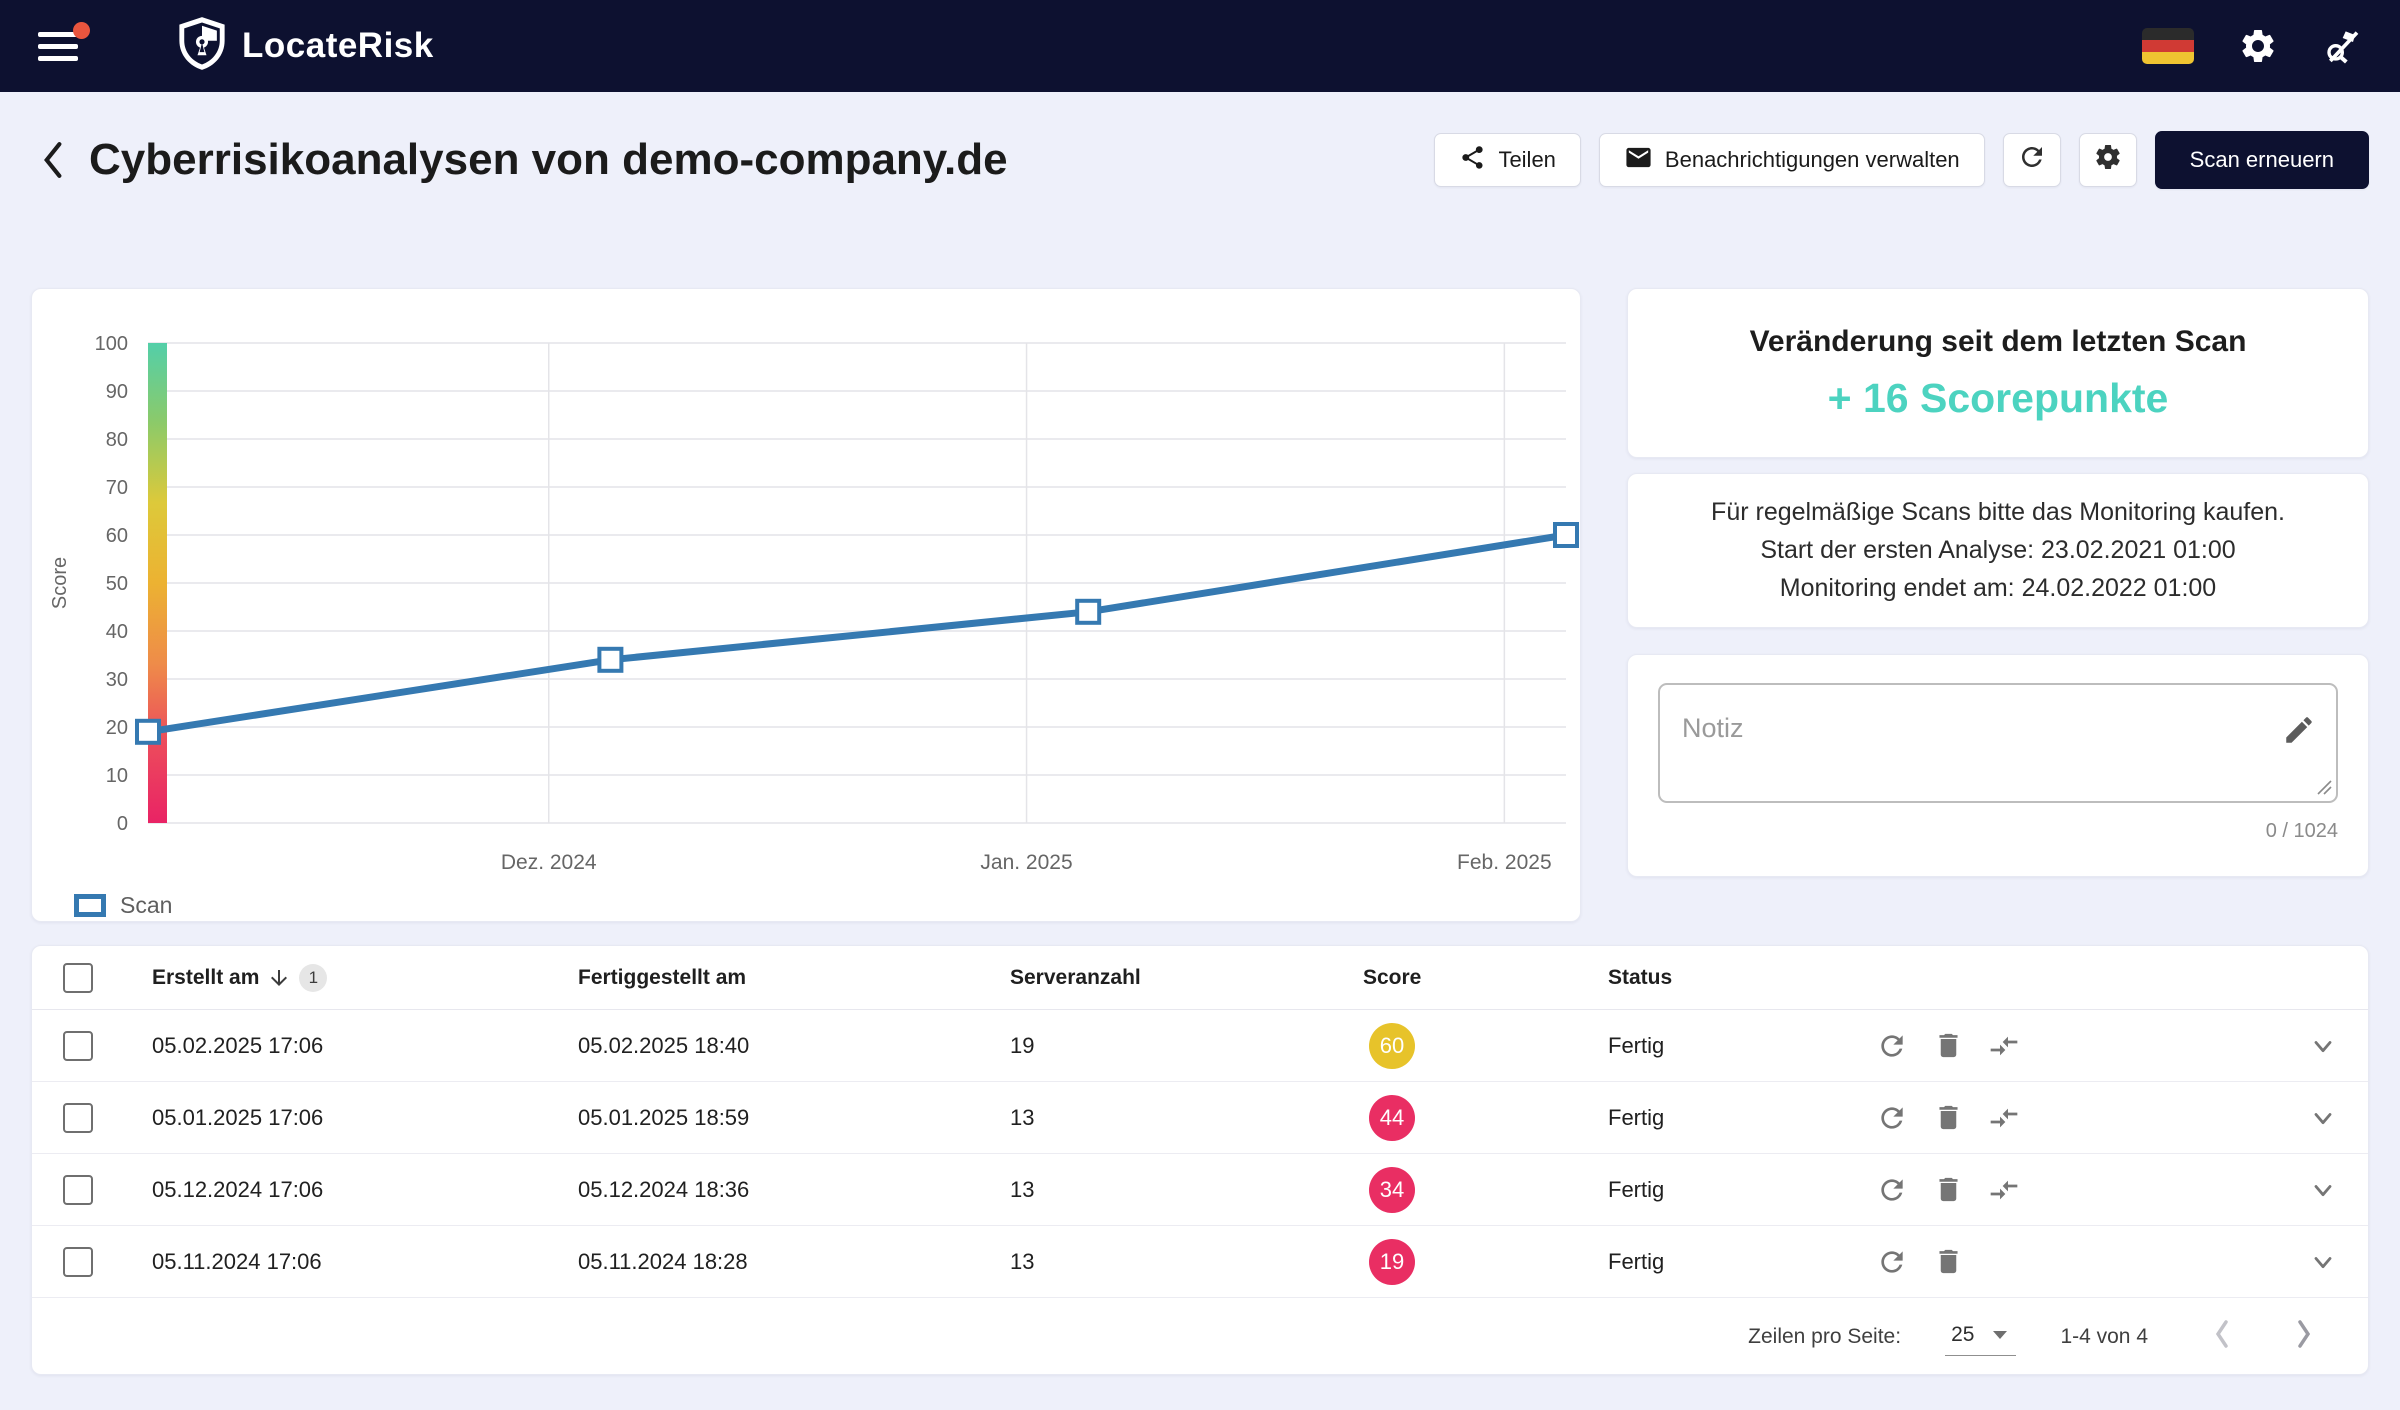  I want to click on column-header-status: Status, so click(1640, 977).